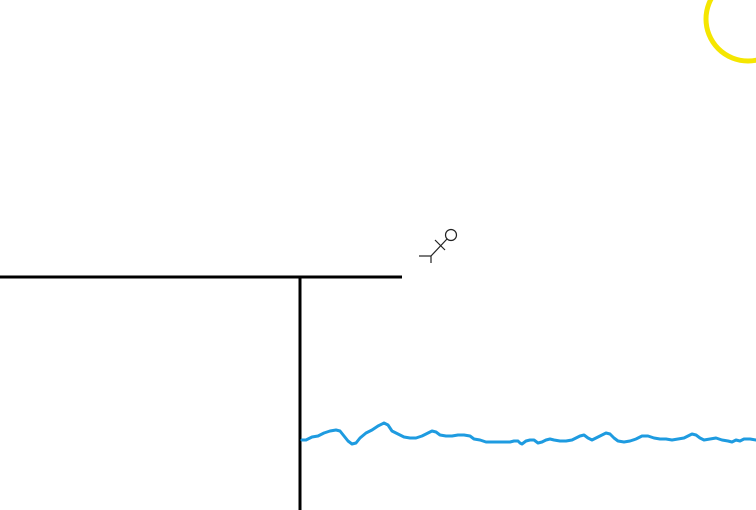  I want to click on stick-figure-icon, so click(438, 246).